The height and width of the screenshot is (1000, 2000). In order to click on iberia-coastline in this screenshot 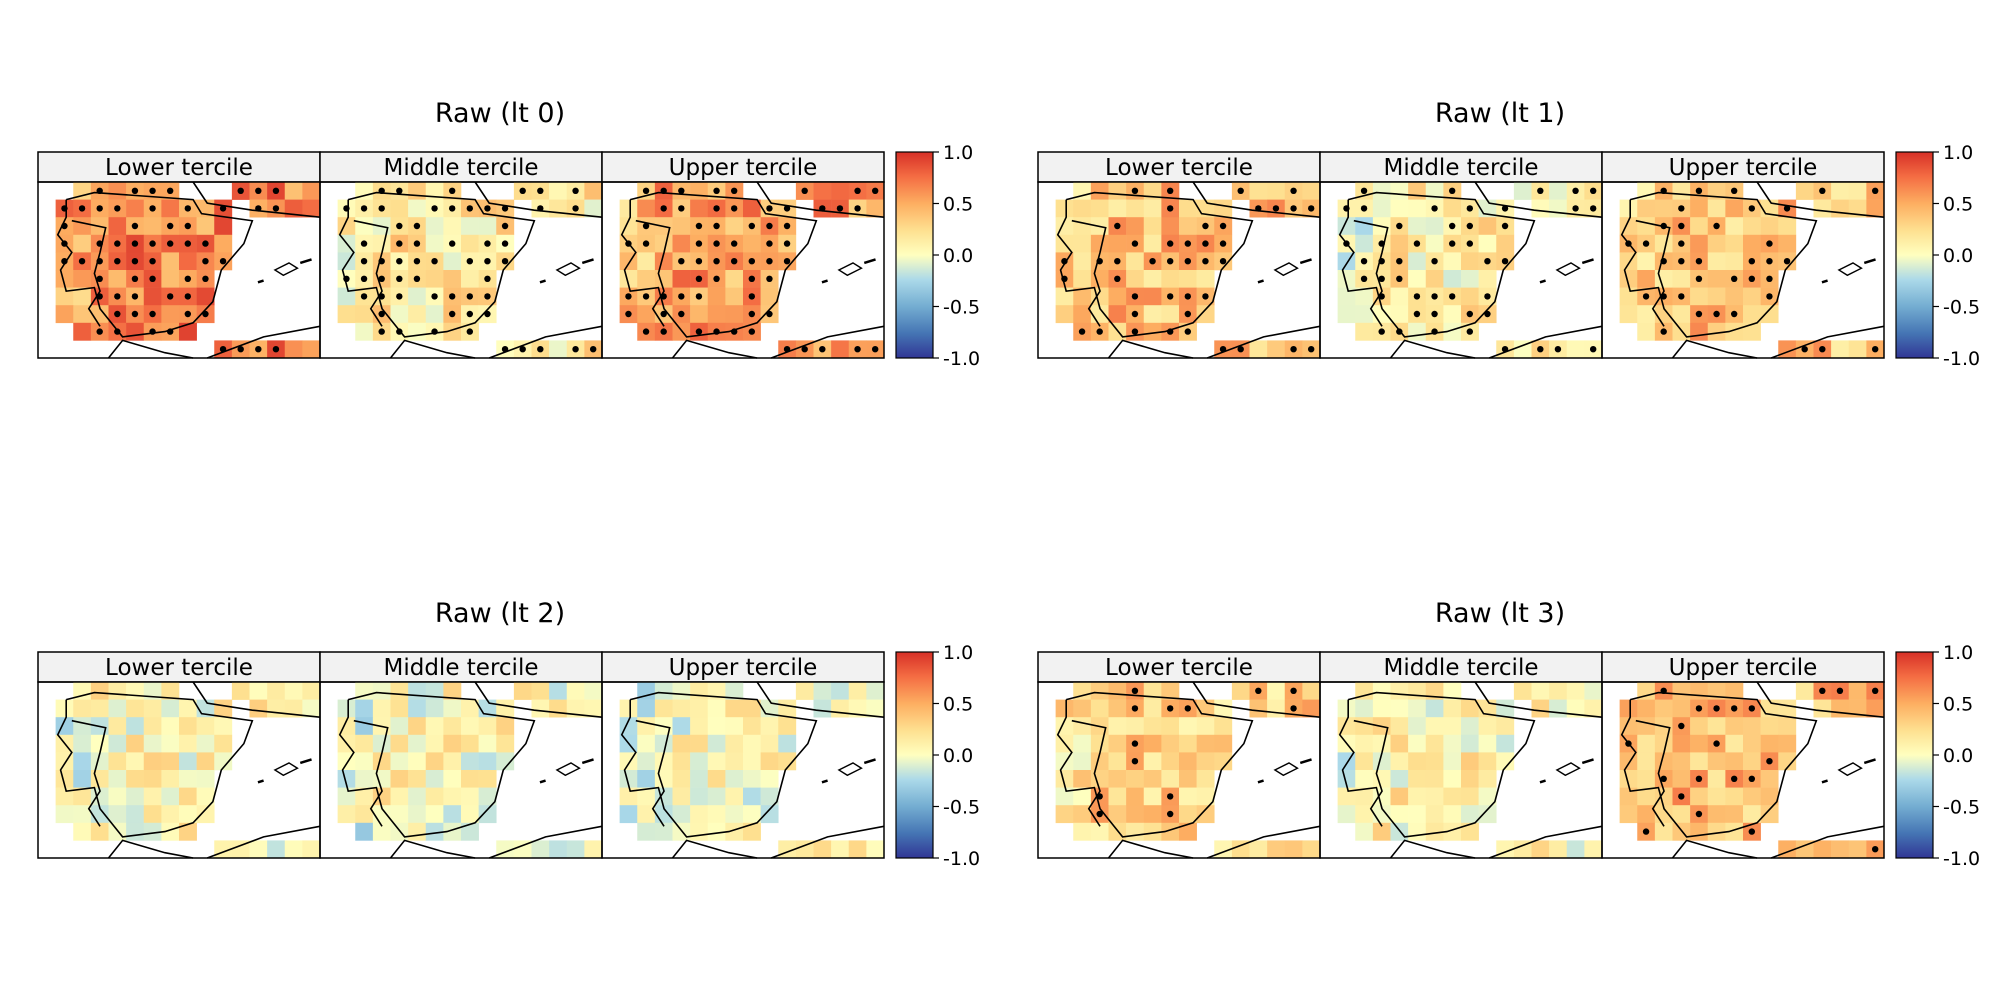, I will do `click(1155, 764)`.